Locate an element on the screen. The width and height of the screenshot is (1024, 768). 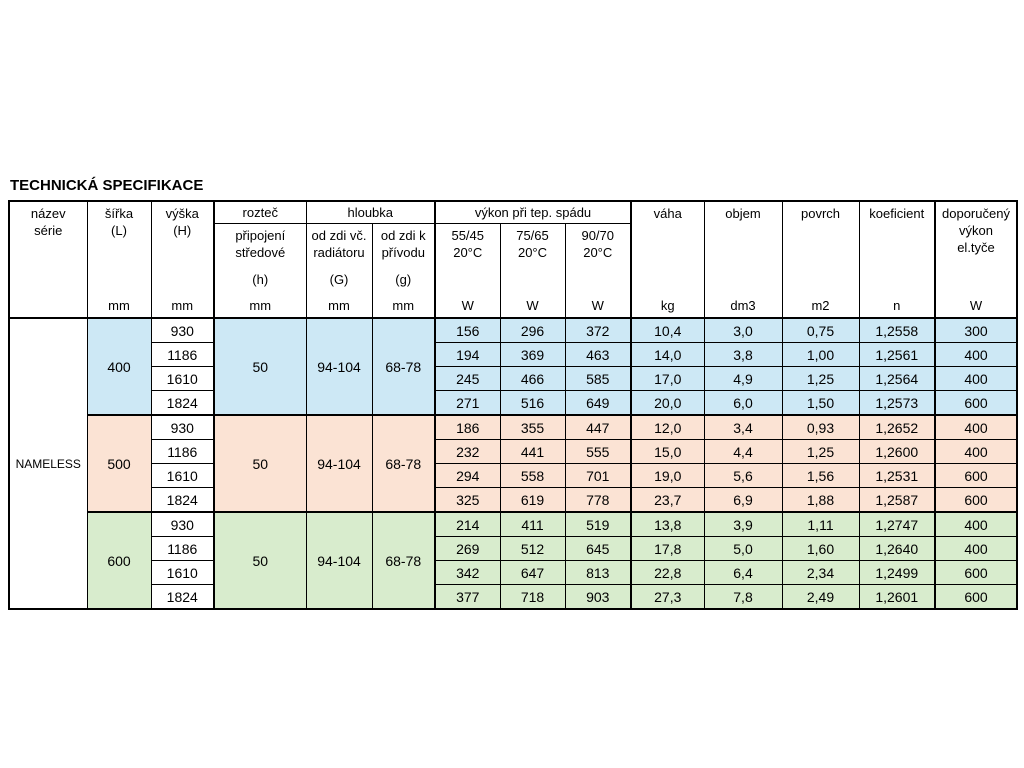
depth-G-dim-label: (G) is located at coordinates (339, 279).